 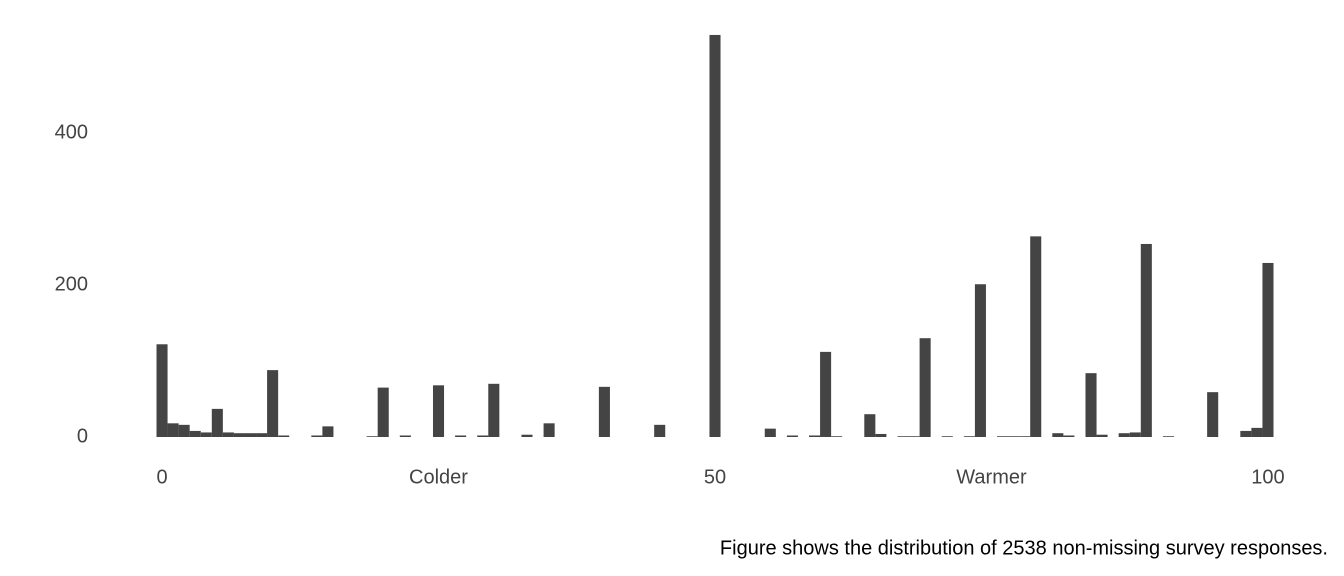 What do you see at coordinates (71, 284) in the screenshot?
I see `y-tick-label: 200` at bounding box center [71, 284].